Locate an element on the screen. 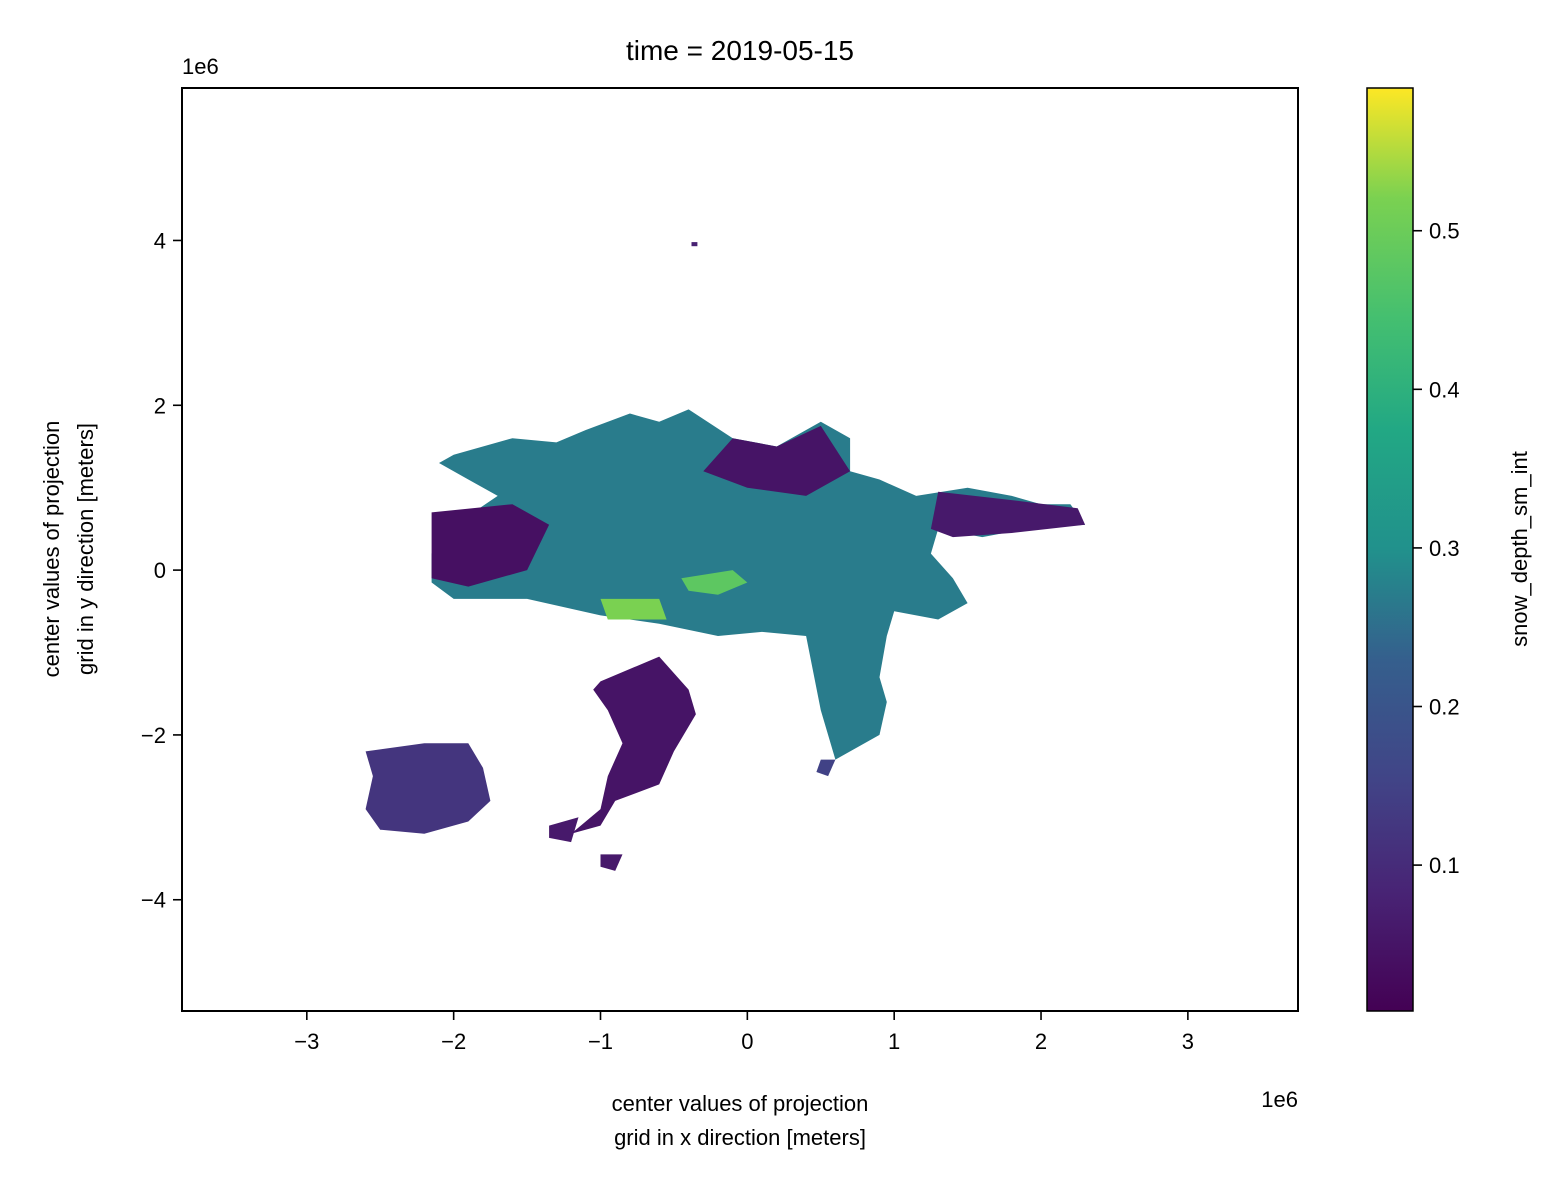  y-axis-label-line-2: grid in y direction [meters] is located at coordinates (85, 549).